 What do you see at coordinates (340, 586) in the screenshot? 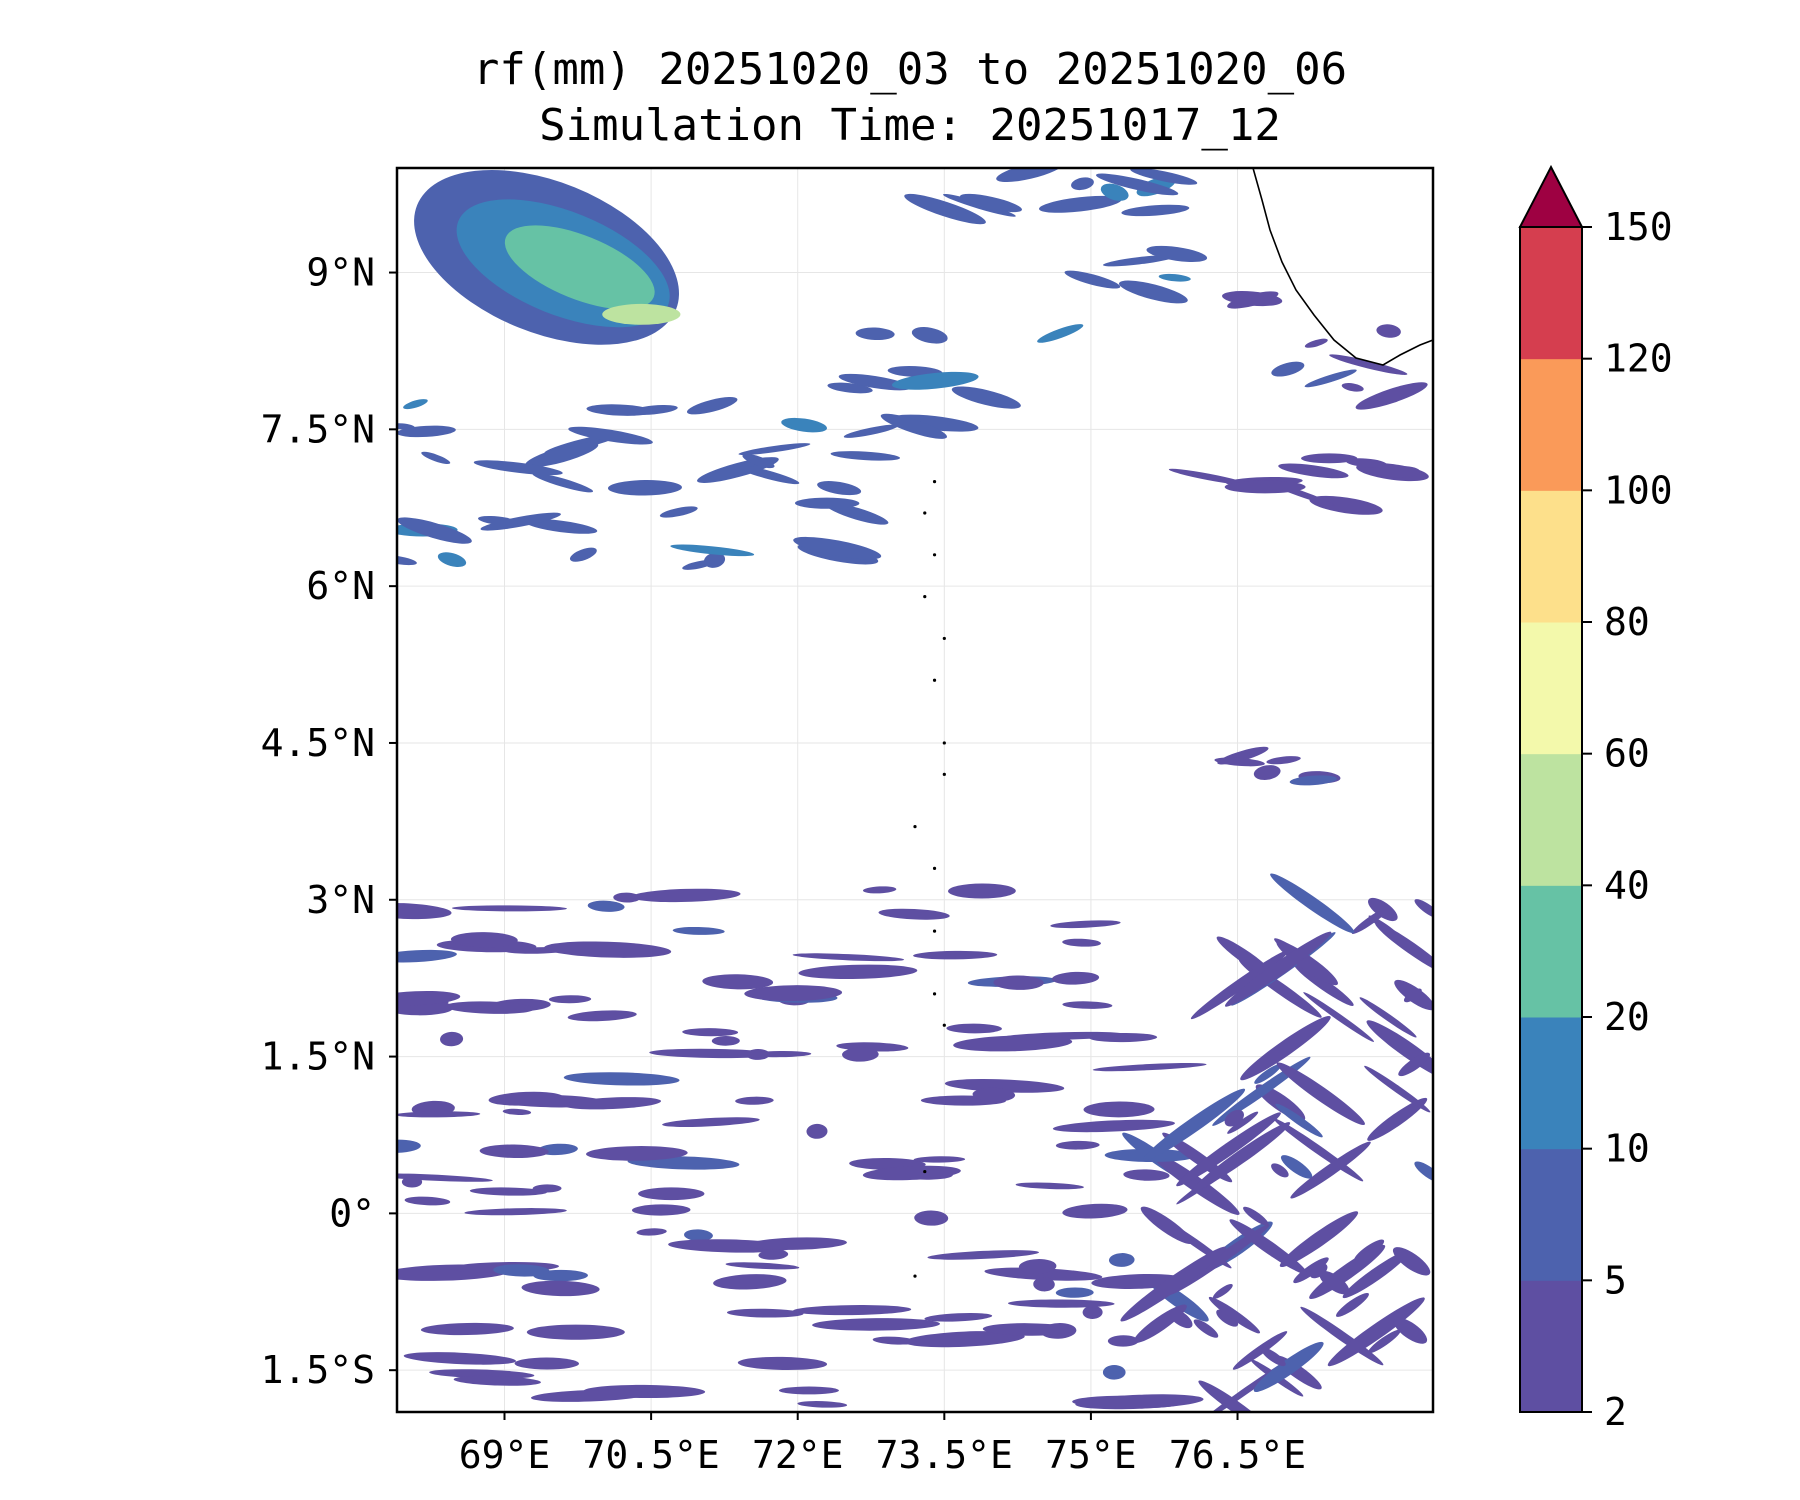
I see `lat-tick-label: 6°N` at bounding box center [340, 586].